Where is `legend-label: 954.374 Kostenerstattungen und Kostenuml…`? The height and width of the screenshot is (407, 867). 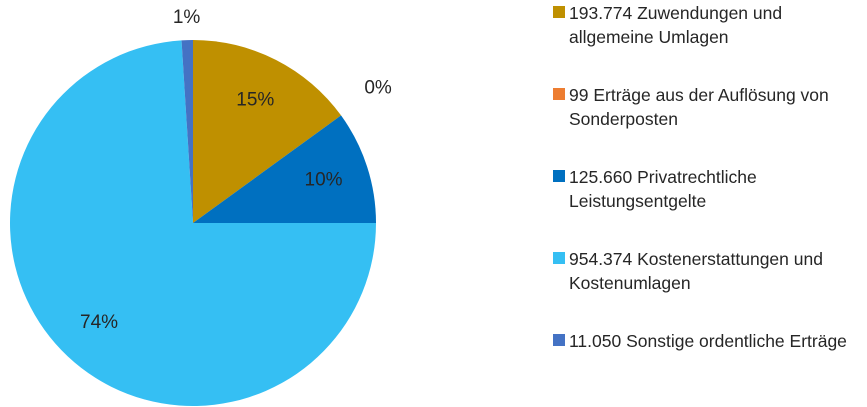
legend-label: 954.374 Kostenerstattungen und Kostenuml… is located at coordinates (696, 271).